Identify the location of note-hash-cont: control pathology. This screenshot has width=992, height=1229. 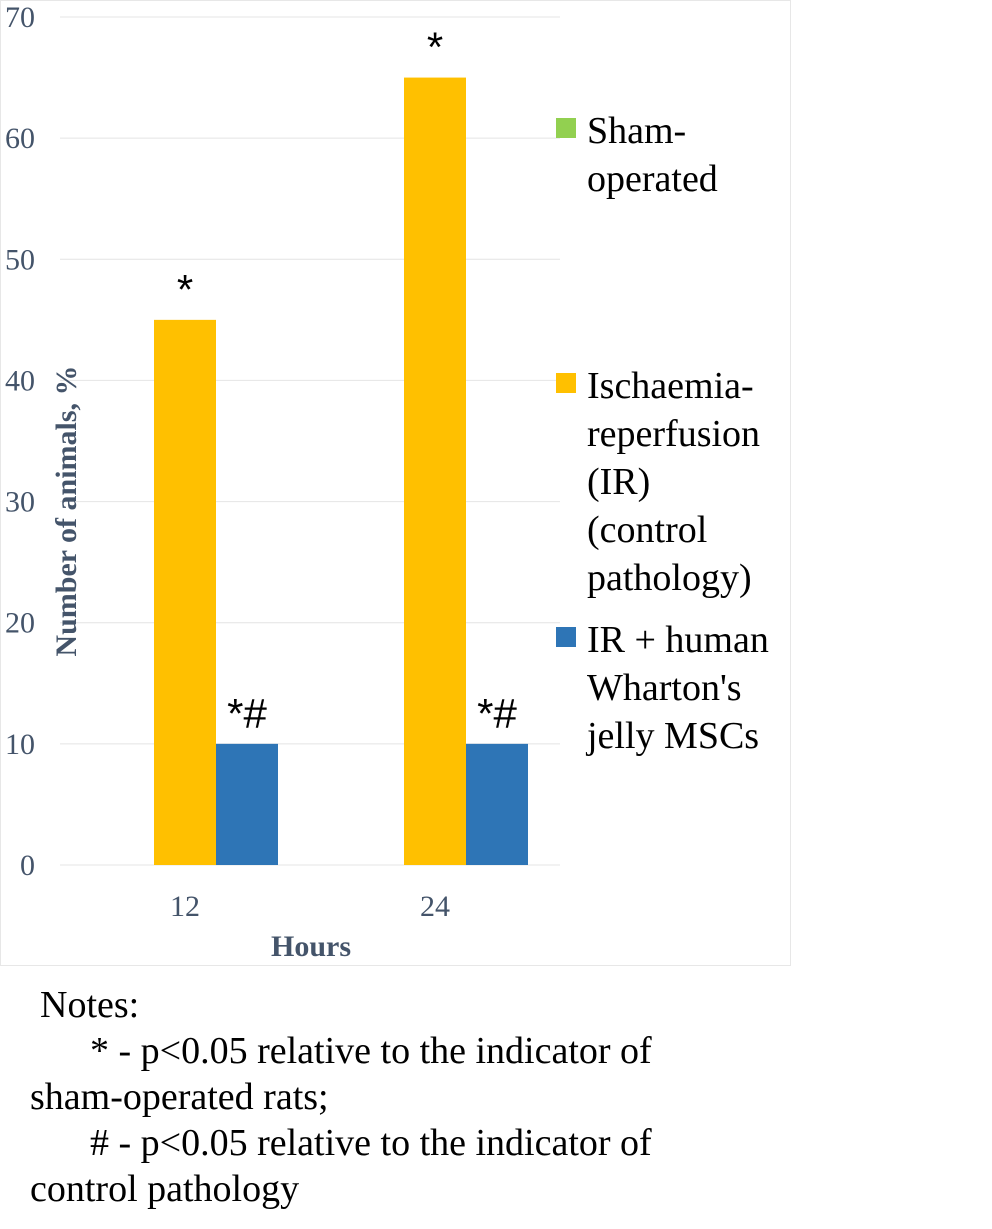
(165, 1189).